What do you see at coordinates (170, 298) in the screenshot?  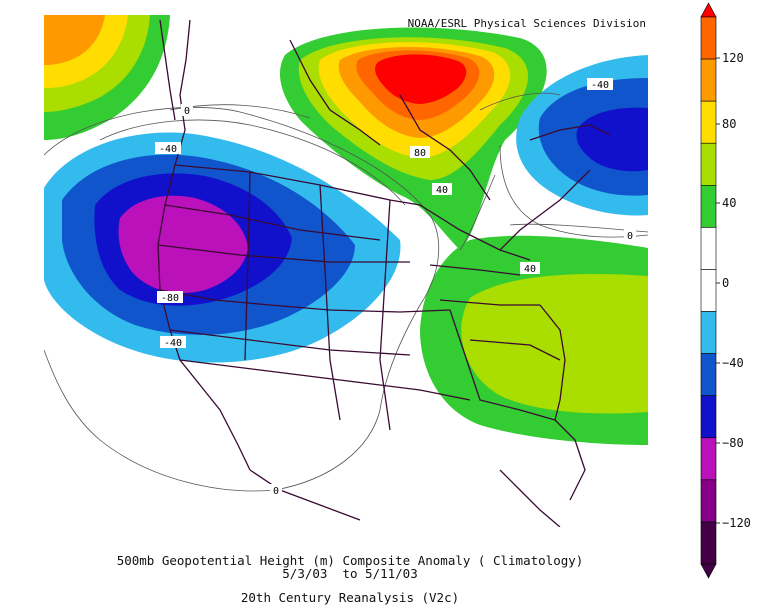 I see `contour-label-neg80-west: -80` at bounding box center [170, 298].